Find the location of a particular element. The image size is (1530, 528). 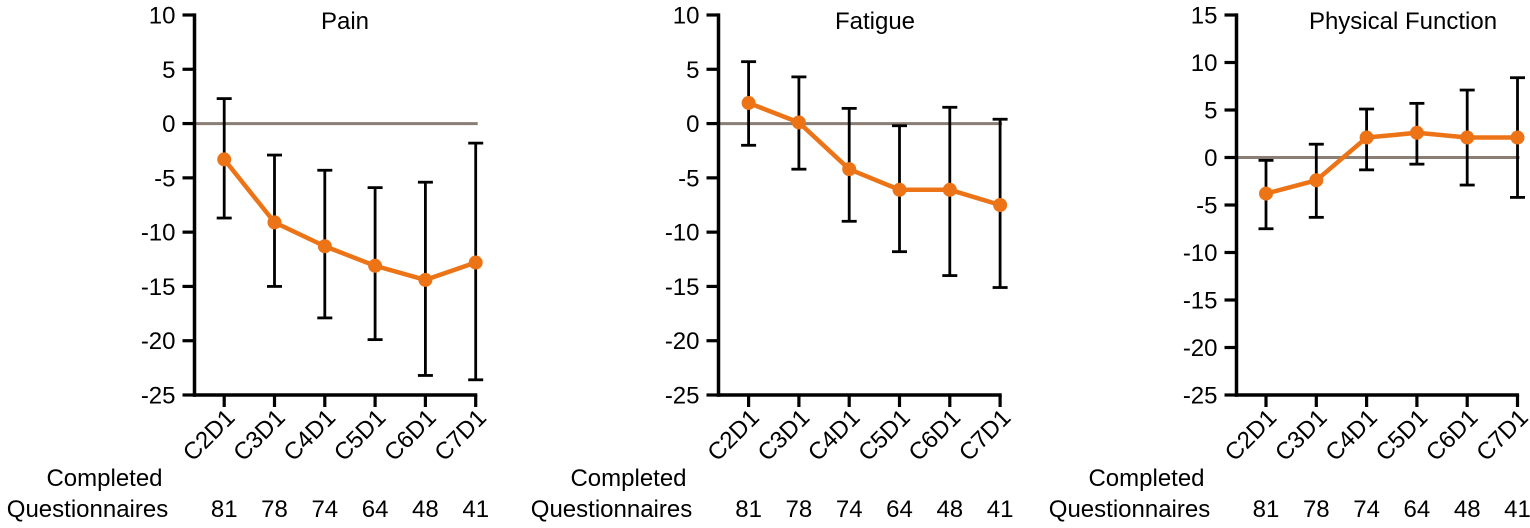

chart-title: Fatigue is located at coordinates (875, 21).